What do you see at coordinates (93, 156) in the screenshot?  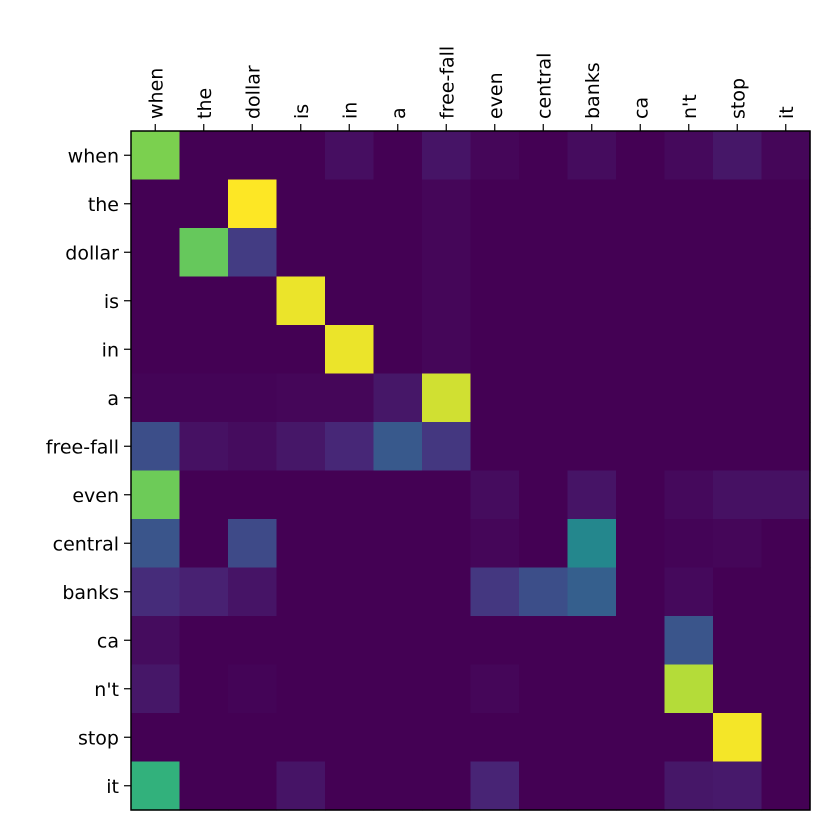 I see `y-tick-label: when` at bounding box center [93, 156].